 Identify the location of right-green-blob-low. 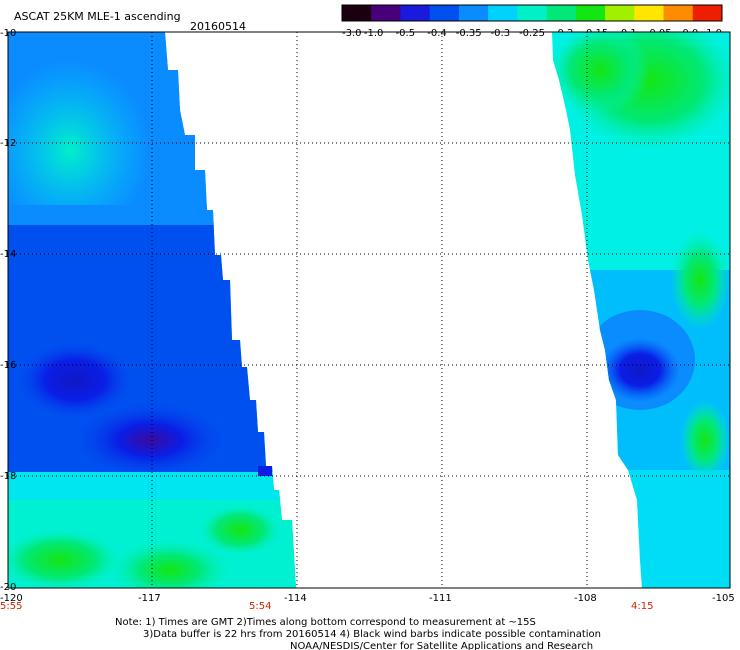
(705, 440).